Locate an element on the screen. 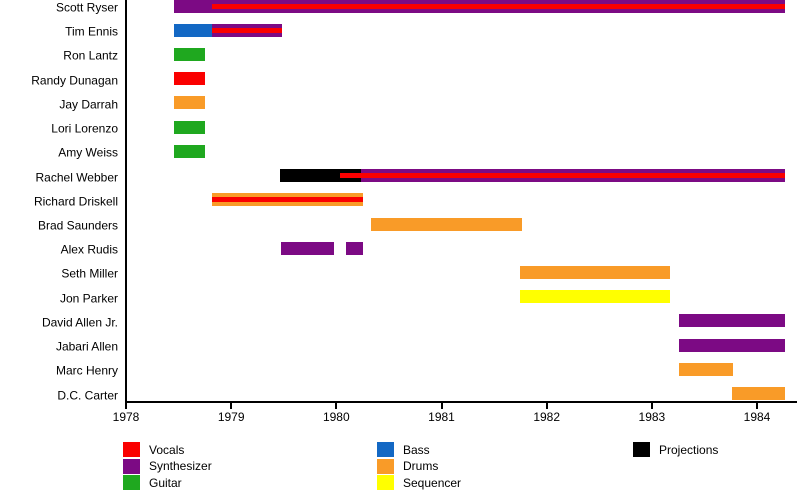  bar-richard-driskell-vocals-stripe is located at coordinates (287, 200).